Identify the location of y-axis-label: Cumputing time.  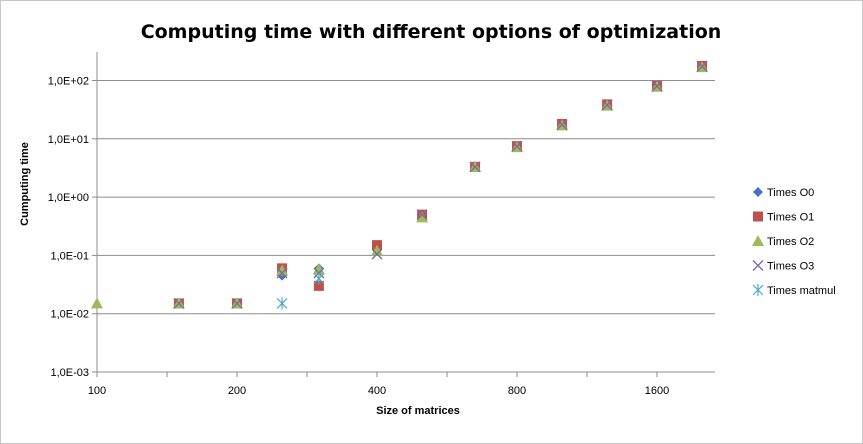
(25, 184).